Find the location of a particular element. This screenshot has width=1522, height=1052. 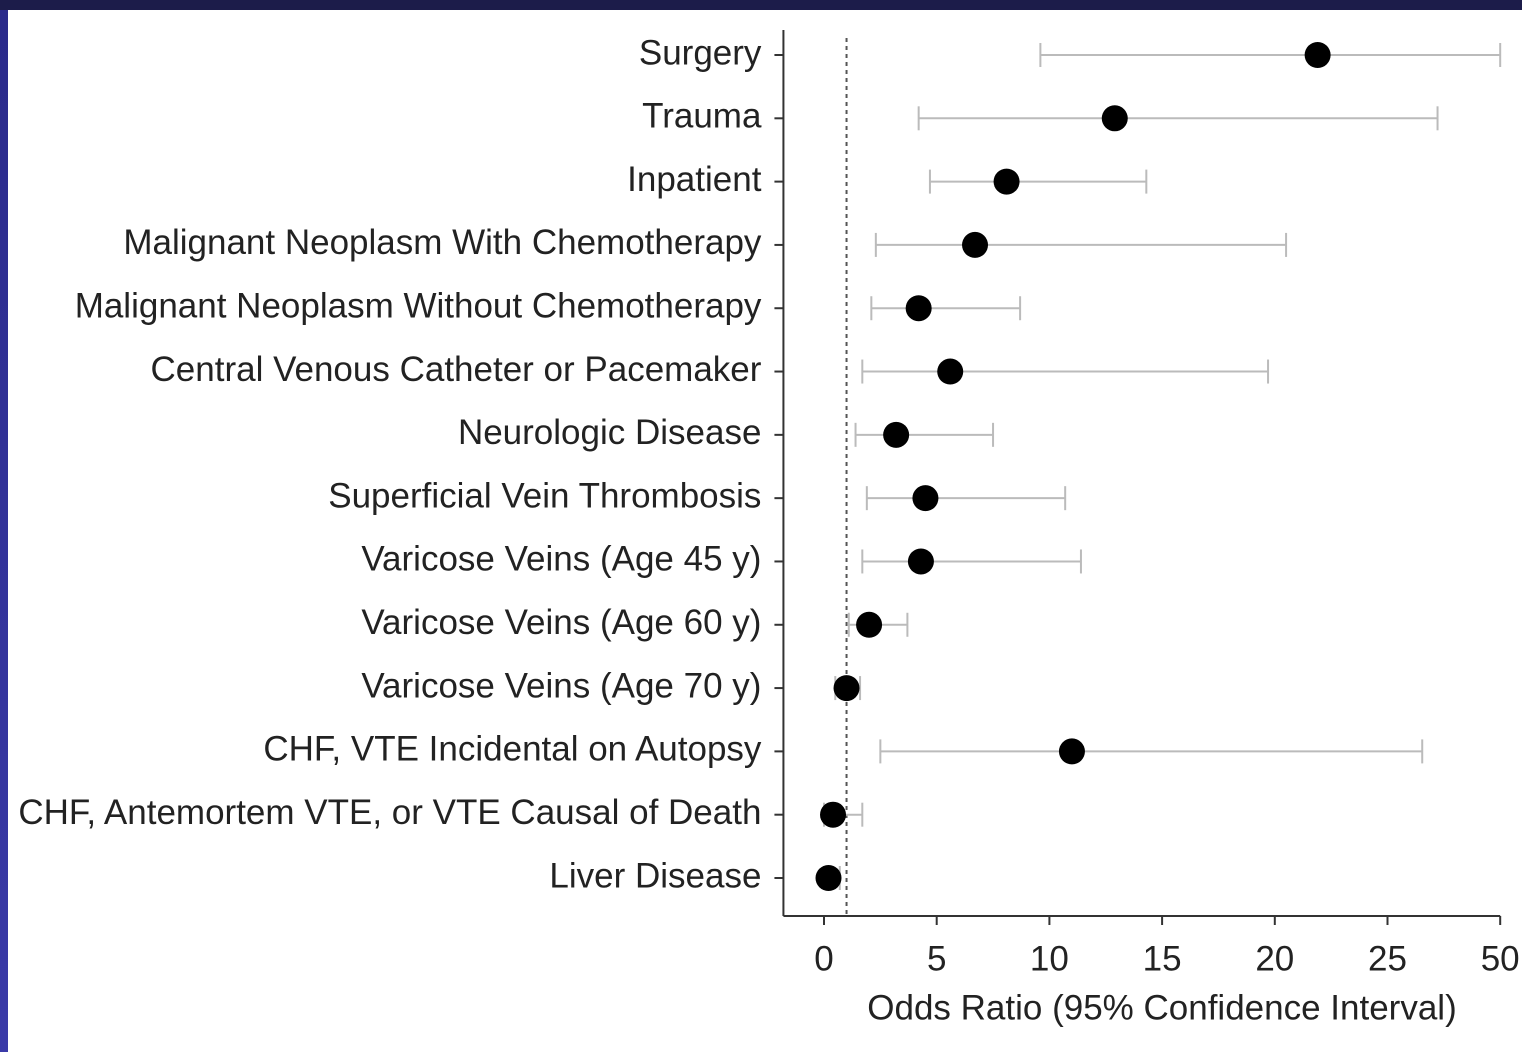

y-tick-label: Varicose Veins (Age 70 y) is located at coordinates (561, 685).